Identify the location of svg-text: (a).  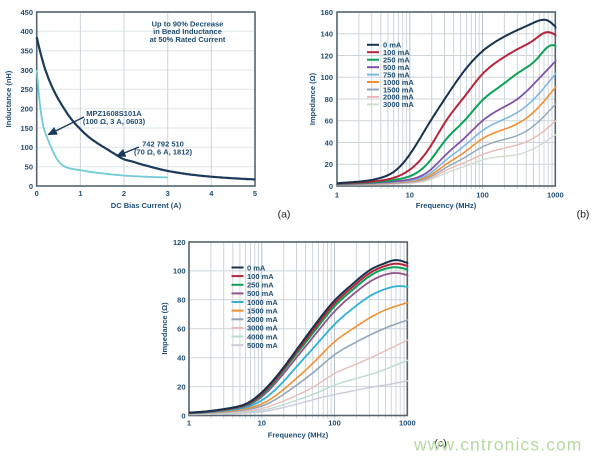
(284, 215).